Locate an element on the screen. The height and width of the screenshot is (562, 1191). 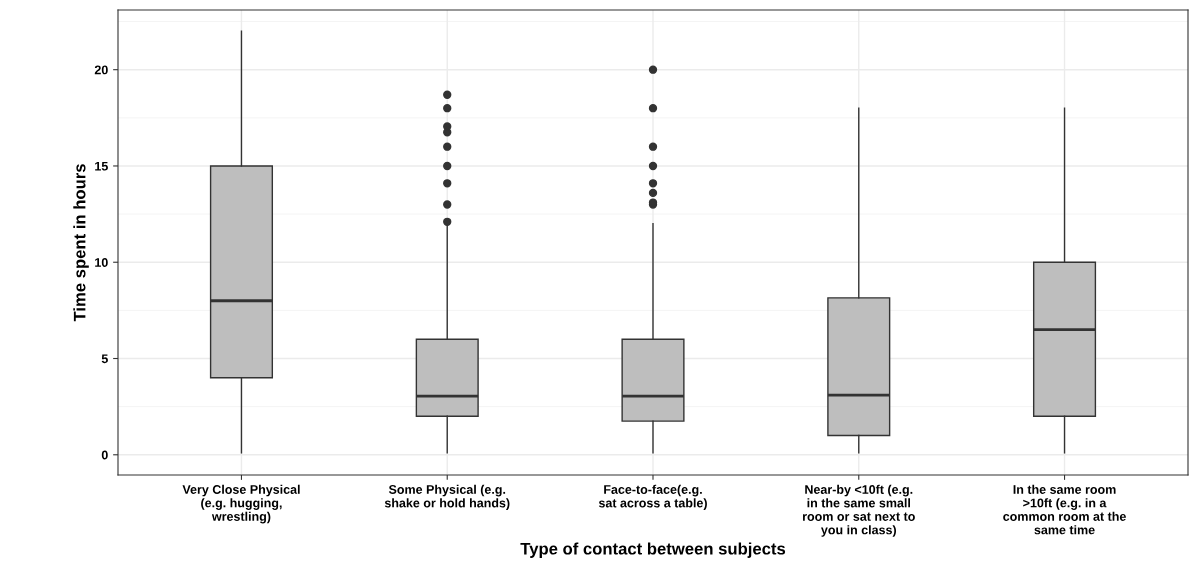
x-tick-label: Some Physical (e.g. shake or hold hands) is located at coordinates (447, 497).